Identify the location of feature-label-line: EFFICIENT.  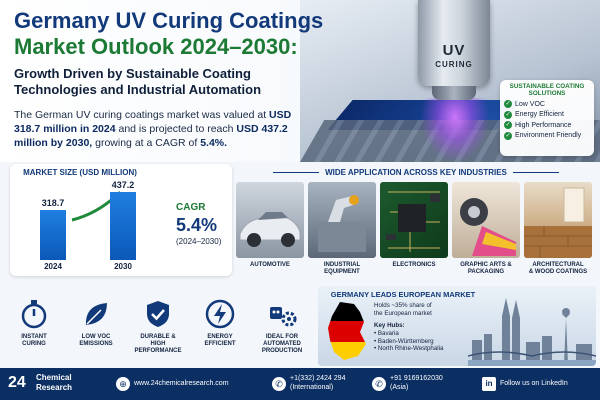
(220, 344).